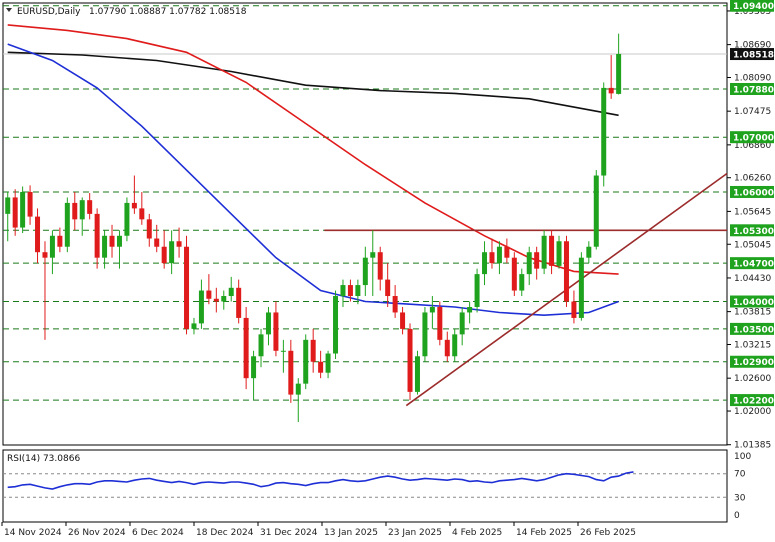 The width and height of the screenshot is (775, 542). What do you see at coordinates (752, 146) in the screenshot?
I see `y-tick-4: 1.06860` at bounding box center [752, 146].